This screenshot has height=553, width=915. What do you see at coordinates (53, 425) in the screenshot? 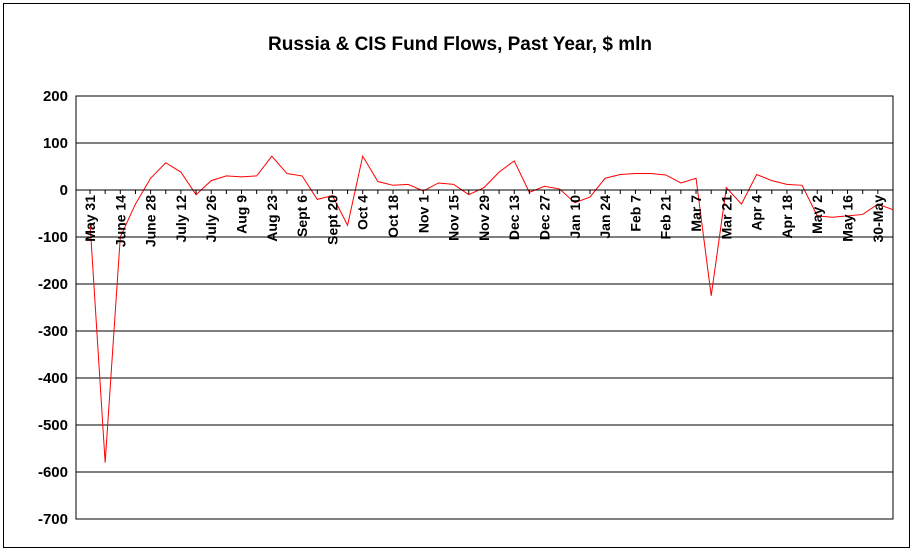
I see `y-tick-label: -500` at bounding box center [53, 425].